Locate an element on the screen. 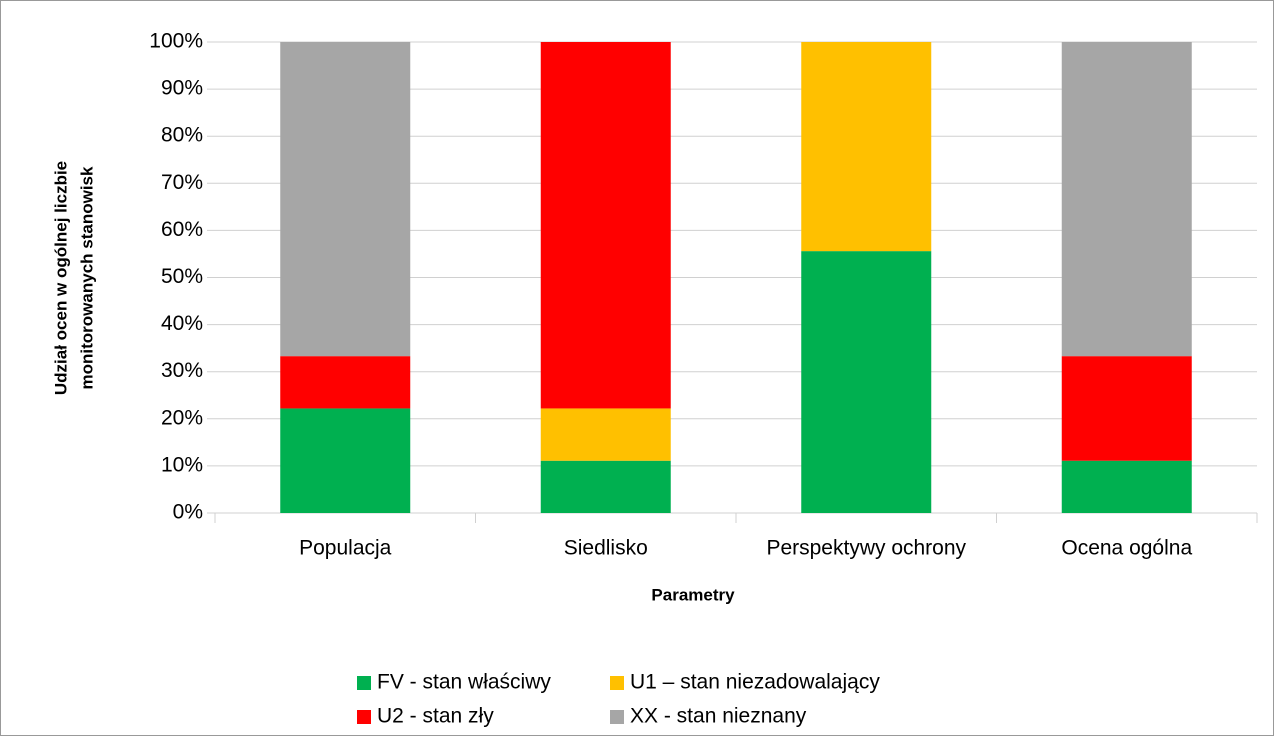 This screenshot has width=1274, height=736. legend-label: U2 - stan zły is located at coordinates (435, 716).